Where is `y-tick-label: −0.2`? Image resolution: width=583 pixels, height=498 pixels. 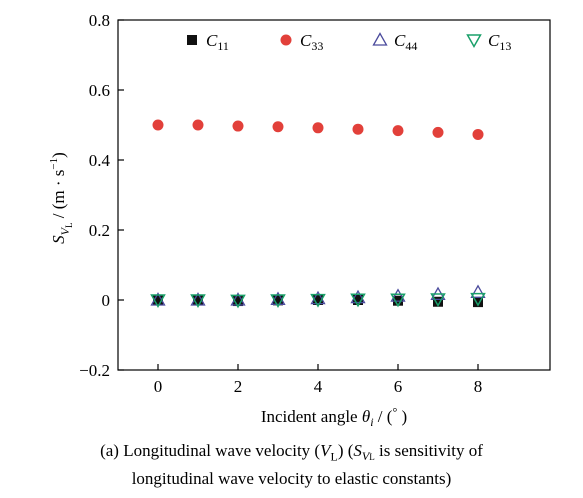 y-tick-label: −0.2 is located at coordinates (94, 370).